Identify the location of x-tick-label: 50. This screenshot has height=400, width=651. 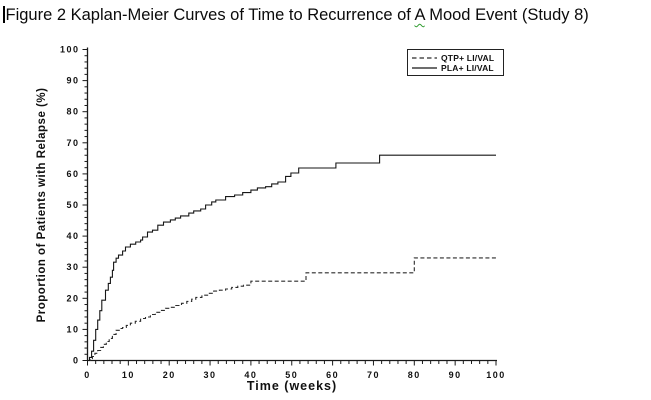
(291, 375).